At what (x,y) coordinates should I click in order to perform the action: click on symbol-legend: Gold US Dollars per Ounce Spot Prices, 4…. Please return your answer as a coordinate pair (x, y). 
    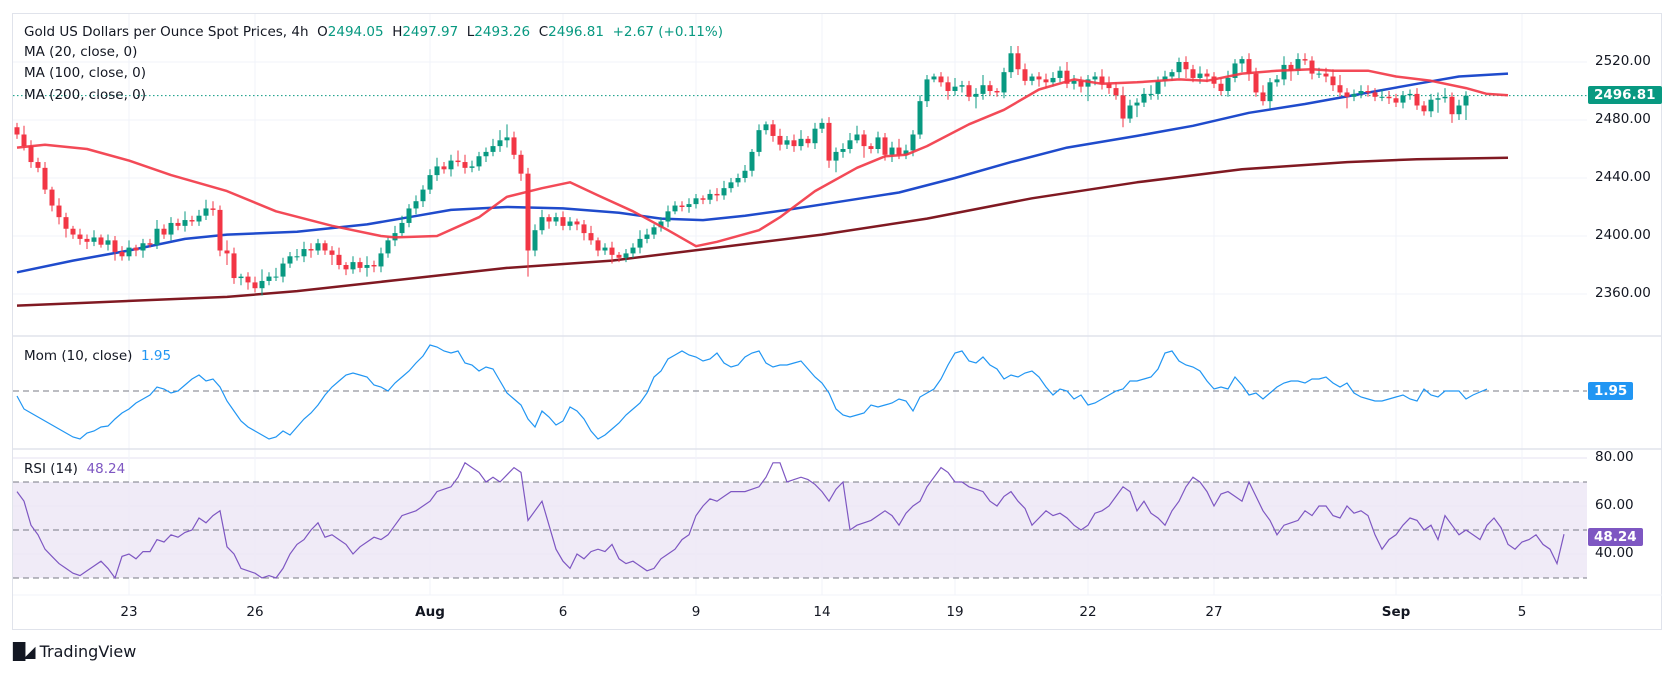
    Looking at the image, I should click on (373, 32).